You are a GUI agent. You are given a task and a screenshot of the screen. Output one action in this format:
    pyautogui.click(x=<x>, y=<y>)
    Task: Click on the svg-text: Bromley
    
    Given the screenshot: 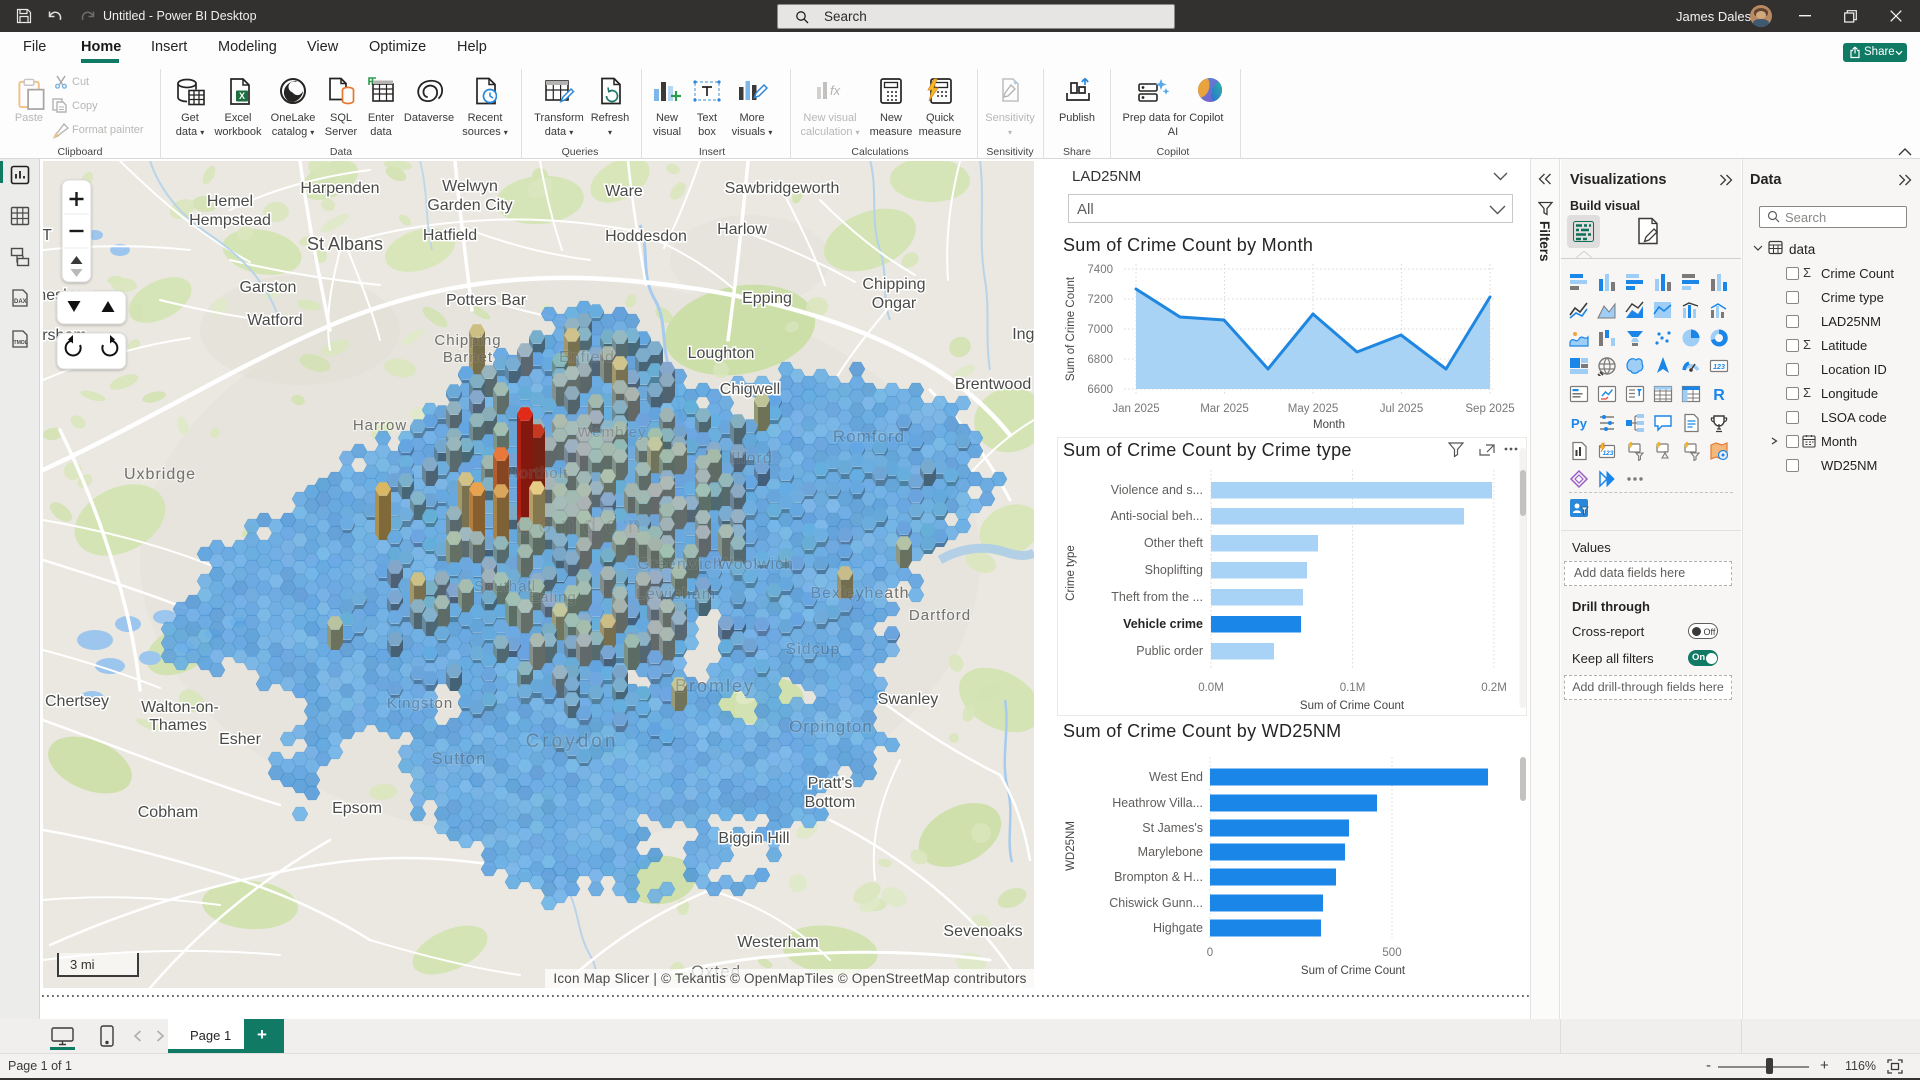 What is the action you would take?
    pyautogui.click(x=715, y=686)
    